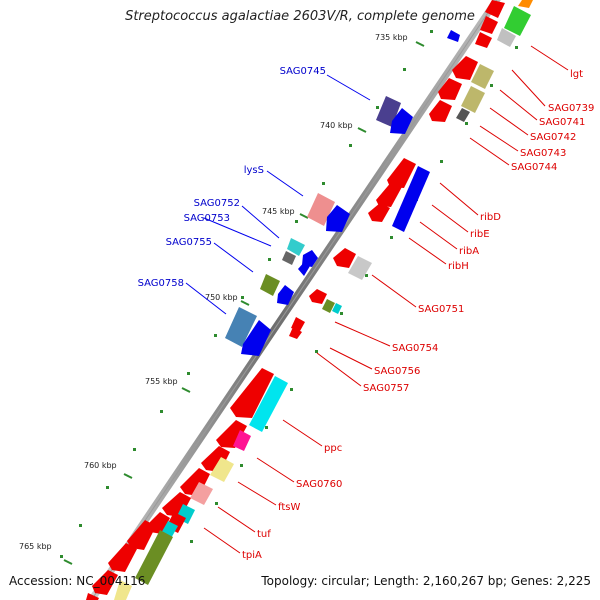 The image size is (600, 600). What do you see at coordinates (480, 234) in the screenshot?
I see `gene-label-ribE: ribE` at bounding box center [480, 234].